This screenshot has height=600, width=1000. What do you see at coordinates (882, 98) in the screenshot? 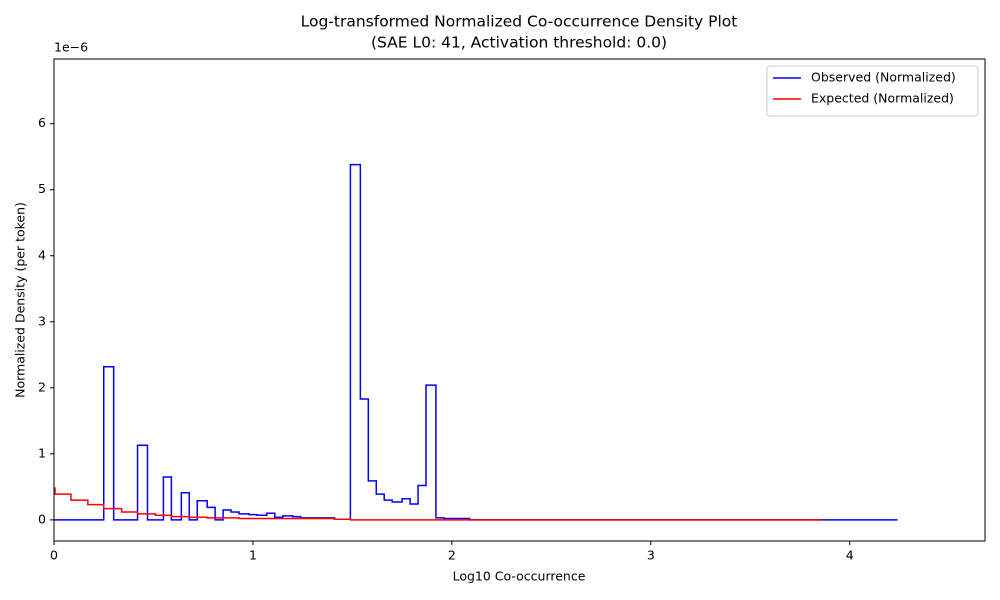
I see `legend-label: Expected (Normalized)` at bounding box center [882, 98].